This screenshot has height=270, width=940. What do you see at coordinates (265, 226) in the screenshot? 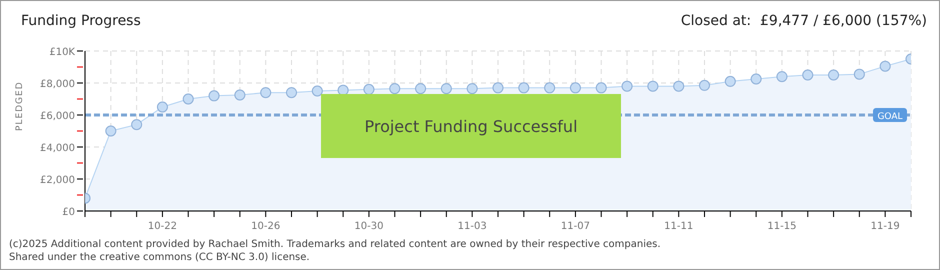
I see `x-tick-label: 10-26` at bounding box center [265, 226].